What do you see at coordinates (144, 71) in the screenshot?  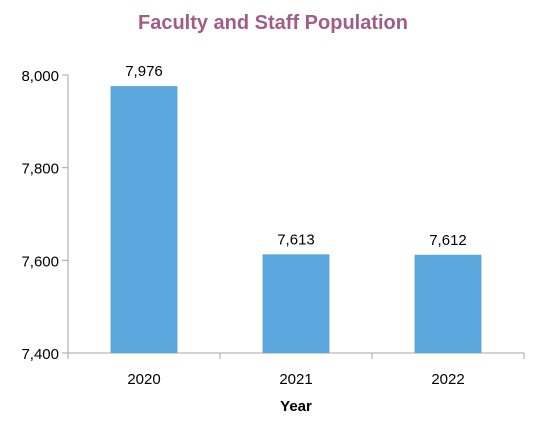 I see `data-label-2020: 7,976` at bounding box center [144, 71].